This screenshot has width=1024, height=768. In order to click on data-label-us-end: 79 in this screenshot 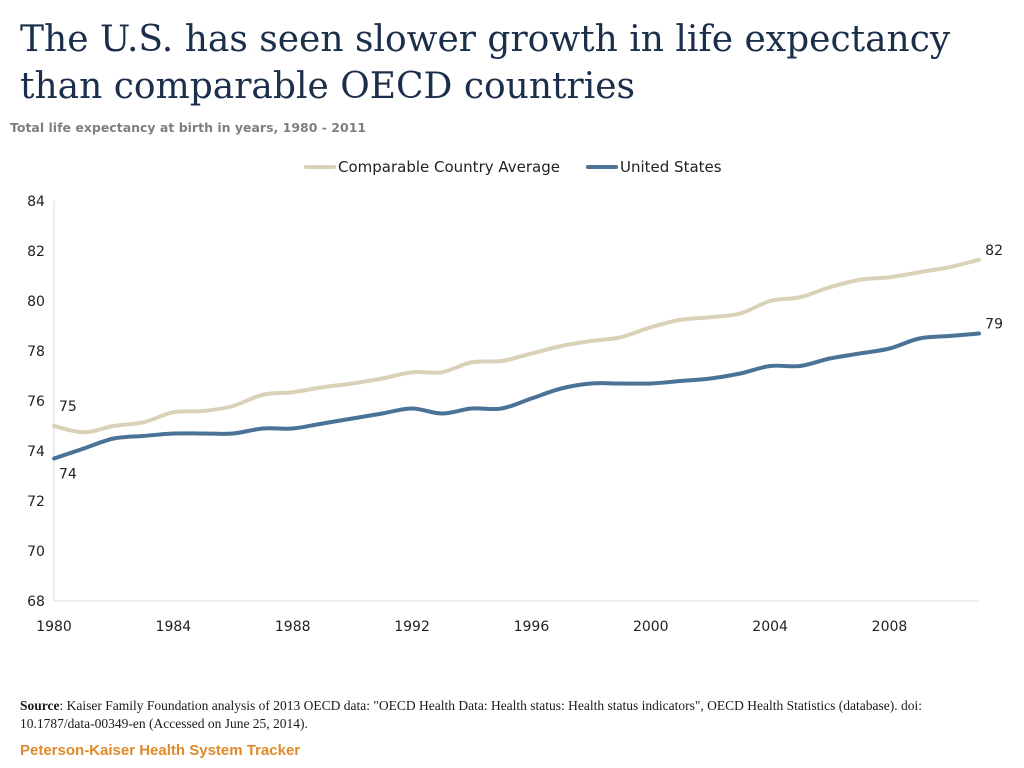, I will do `click(994, 325)`.